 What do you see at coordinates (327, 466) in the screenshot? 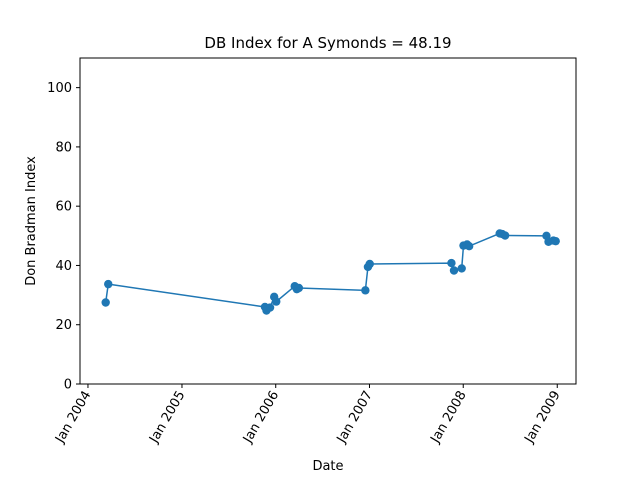
I see `x-axis-label: Date` at bounding box center [327, 466].